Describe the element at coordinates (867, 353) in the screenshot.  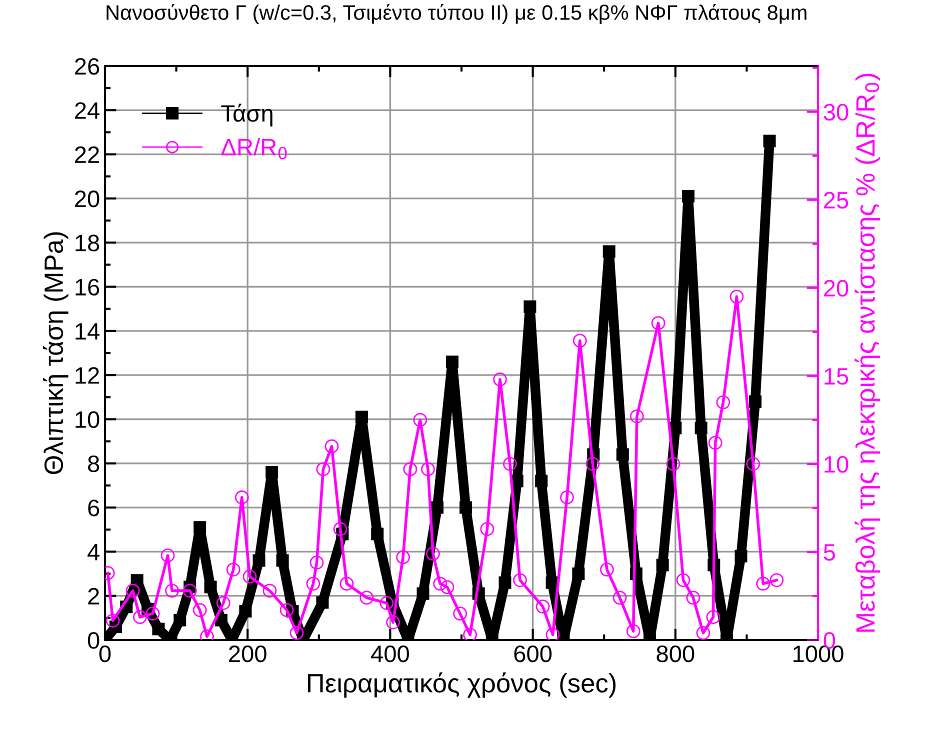
I see `y2-axis-title: Μεταβολή της ηλεκτρικής αντίστασης % (ΔR/R$_{0}$)` at that location.